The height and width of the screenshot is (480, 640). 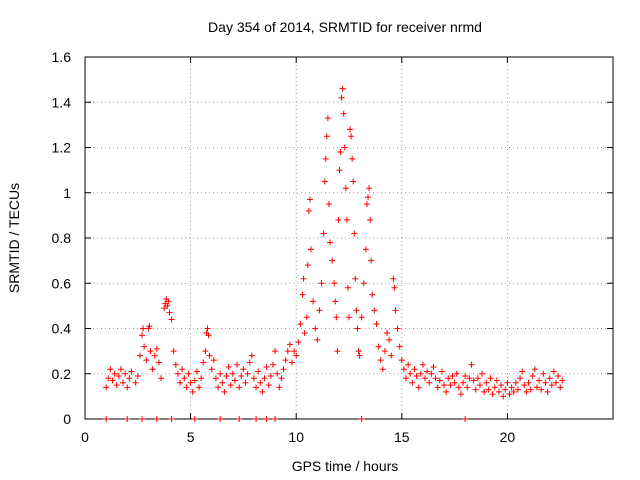 What do you see at coordinates (67, 419) in the screenshot?
I see `y-tick-label: 0` at bounding box center [67, 419].